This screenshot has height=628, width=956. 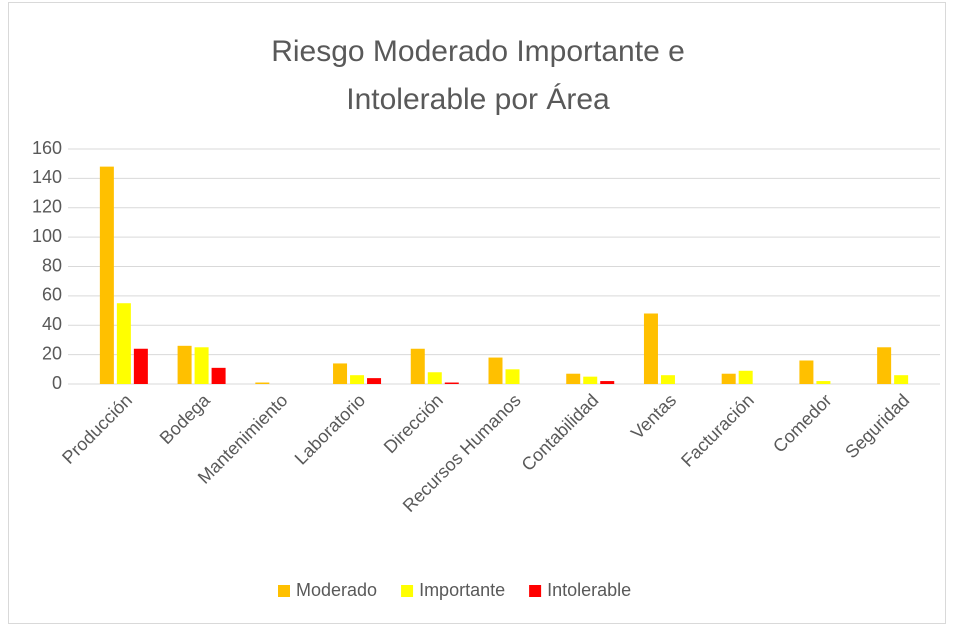 I want to click on y-tick-label: 100, so click(x=47, y=236).